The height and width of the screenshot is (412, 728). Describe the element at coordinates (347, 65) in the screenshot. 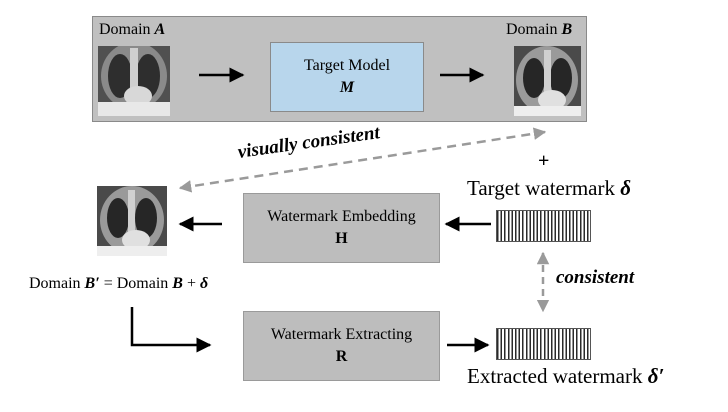

I see `target-model-title: Target Model` at that location.